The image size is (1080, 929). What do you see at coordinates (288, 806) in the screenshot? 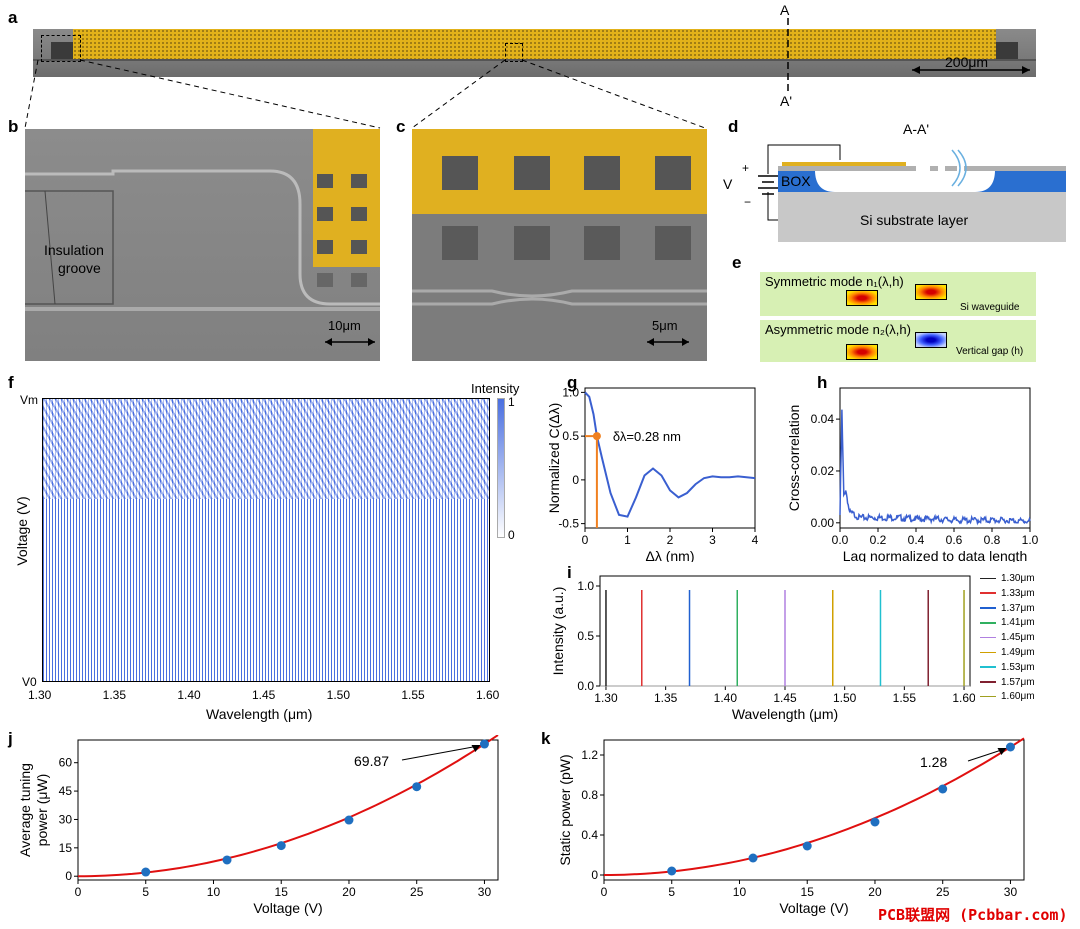
I see `panel-j-fit-line` at bounding box center [288, 806].